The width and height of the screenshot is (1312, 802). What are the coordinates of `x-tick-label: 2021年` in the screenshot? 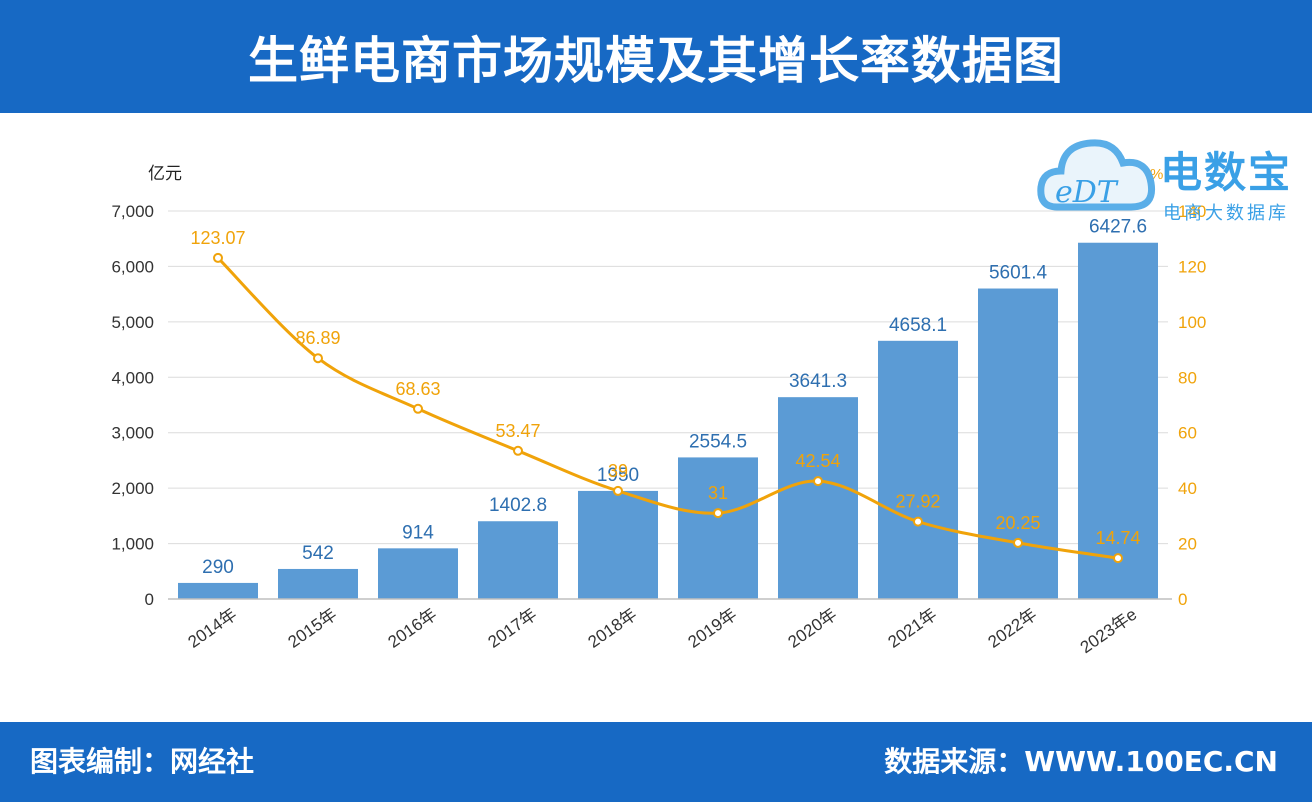 It's located at (912, 628).